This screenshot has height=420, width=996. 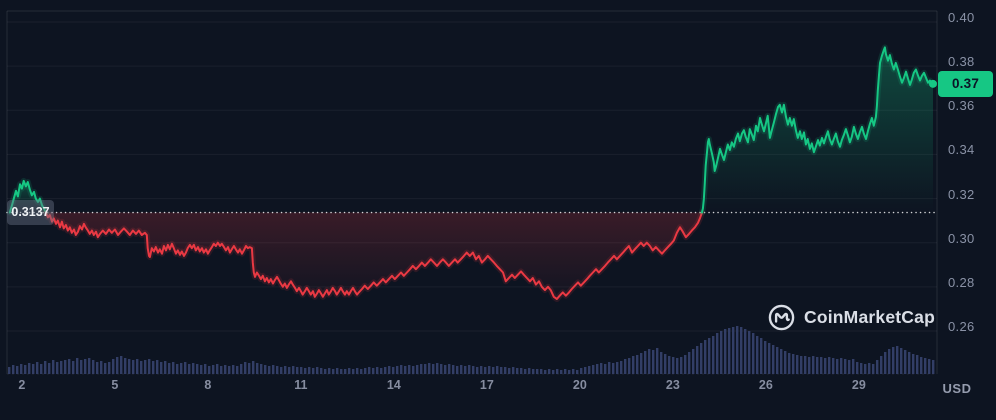 I want to click on y-axis-tick-label: 0.38, so click(x=961, y=62).